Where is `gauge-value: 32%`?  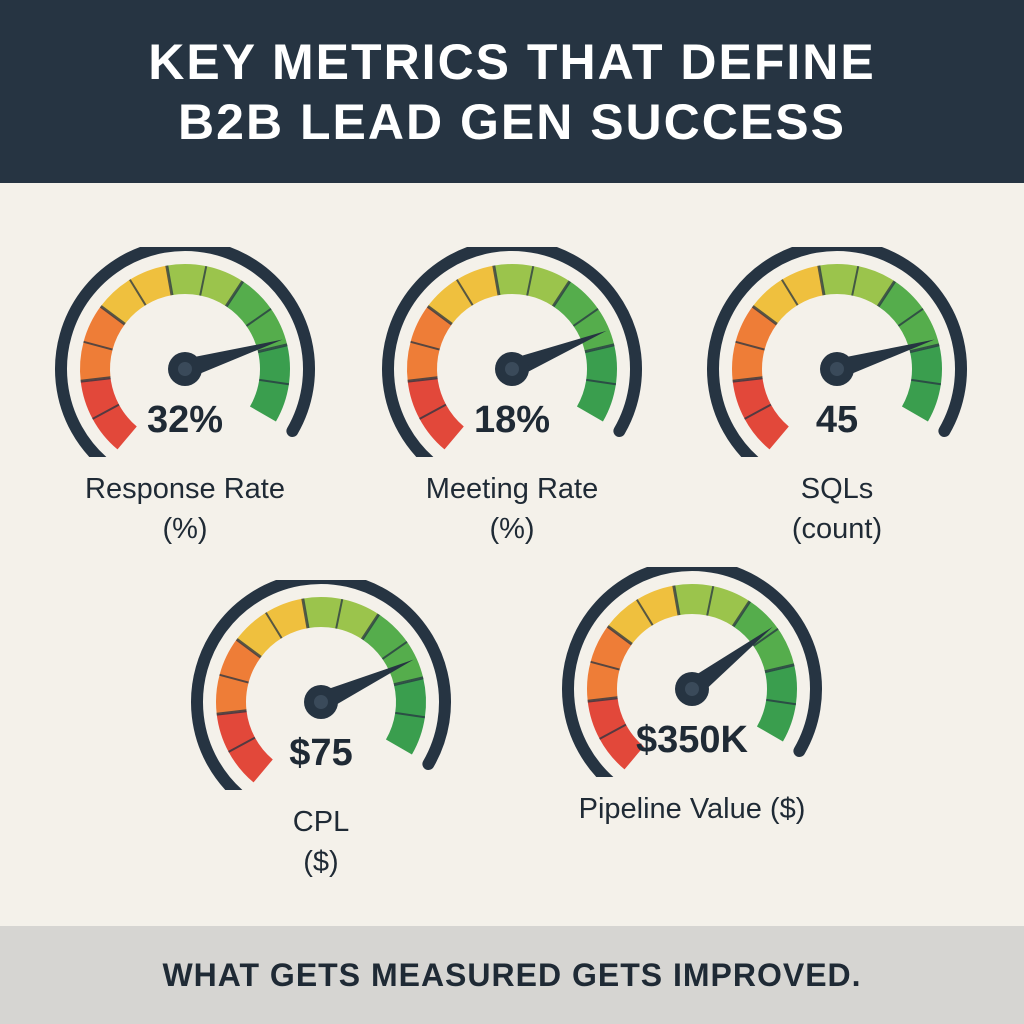 gauge-value: 32% is located at coordinates (185, 420).